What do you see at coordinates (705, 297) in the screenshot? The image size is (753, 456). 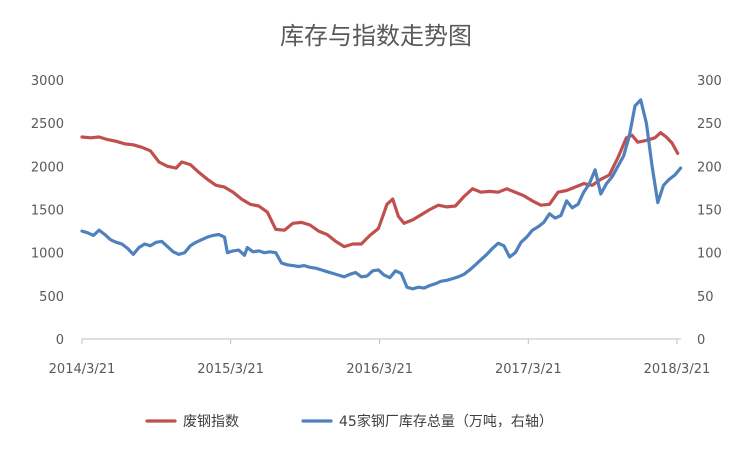 I see `y-right-tick-label: 50` at bounding box center [705, 297].